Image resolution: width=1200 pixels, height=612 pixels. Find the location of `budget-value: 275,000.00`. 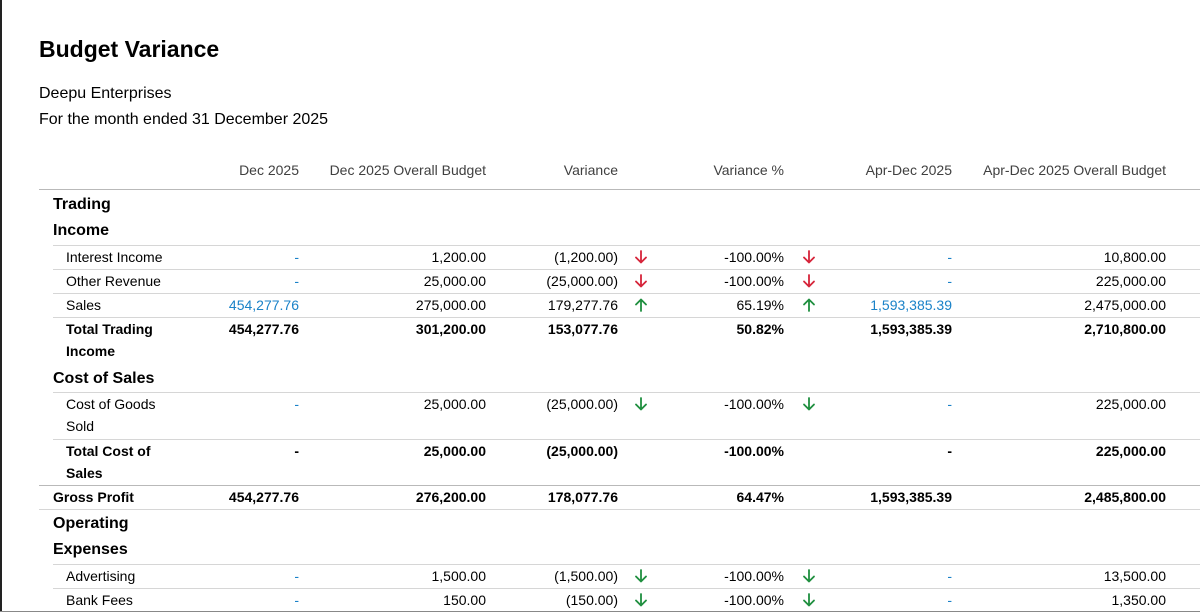

budget-value: 275,000.00 is located at coordinates (450, 305).